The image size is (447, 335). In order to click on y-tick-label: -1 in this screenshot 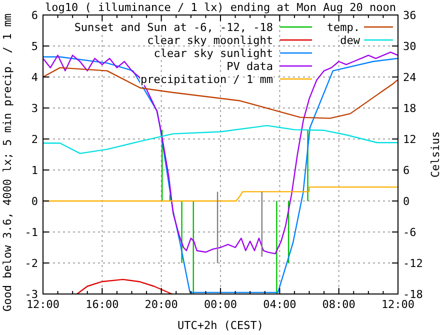, I will do `click(31, 232)`.